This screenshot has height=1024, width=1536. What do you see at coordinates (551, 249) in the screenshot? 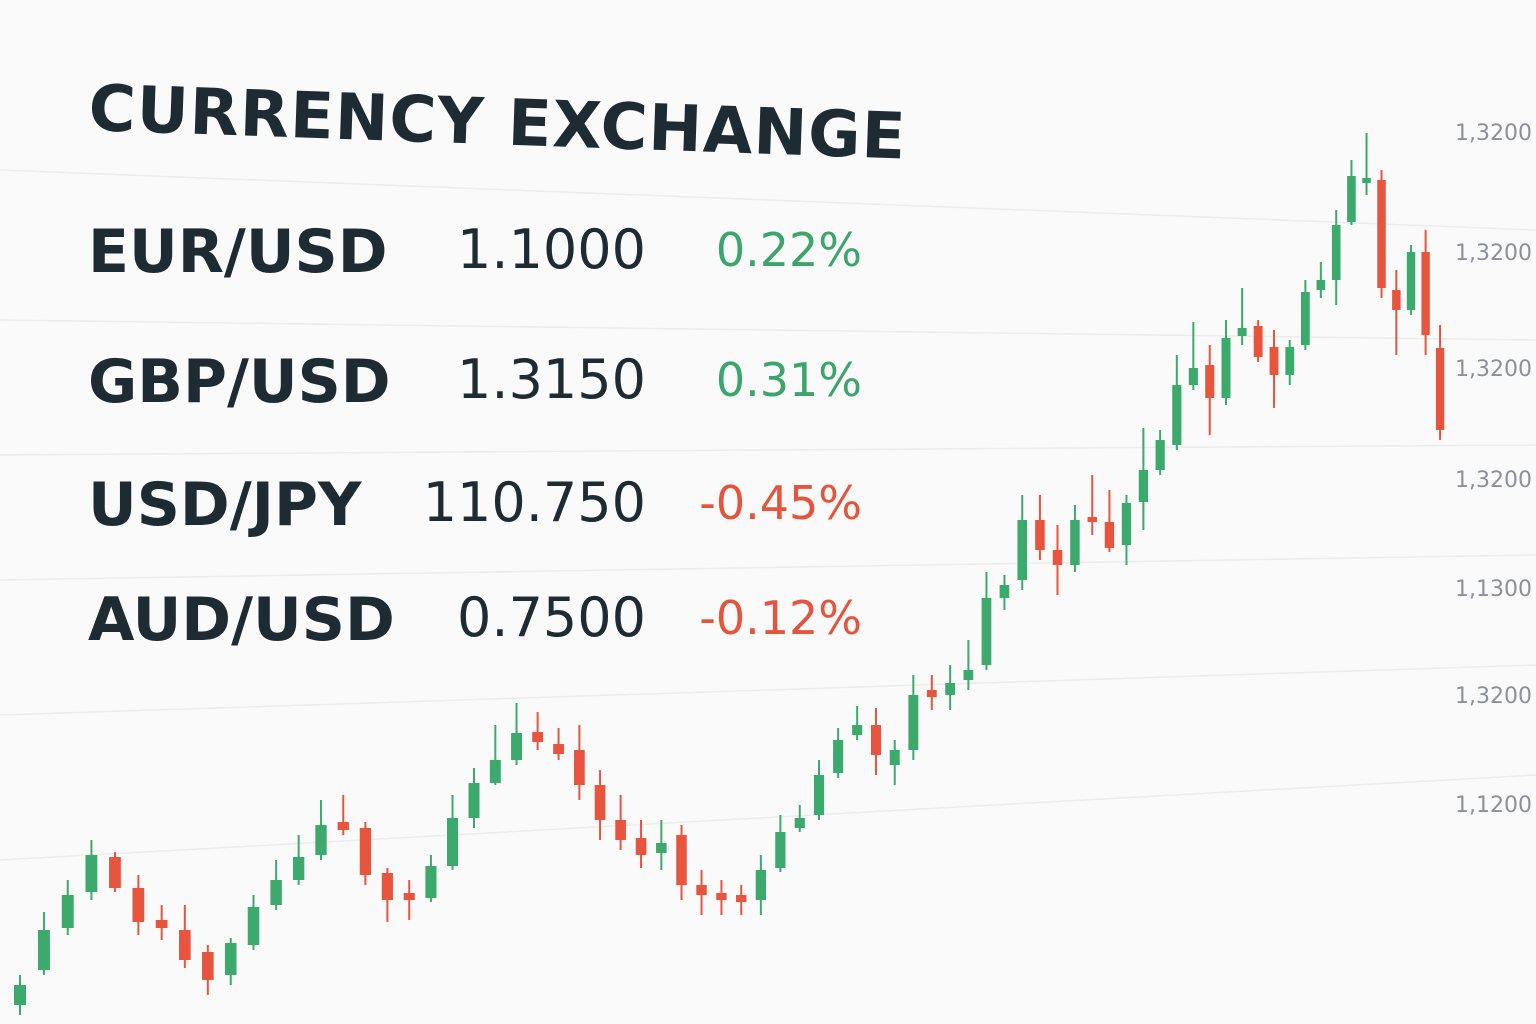
I see `rate-value: 1.1000` at bounding box center [551, 249].